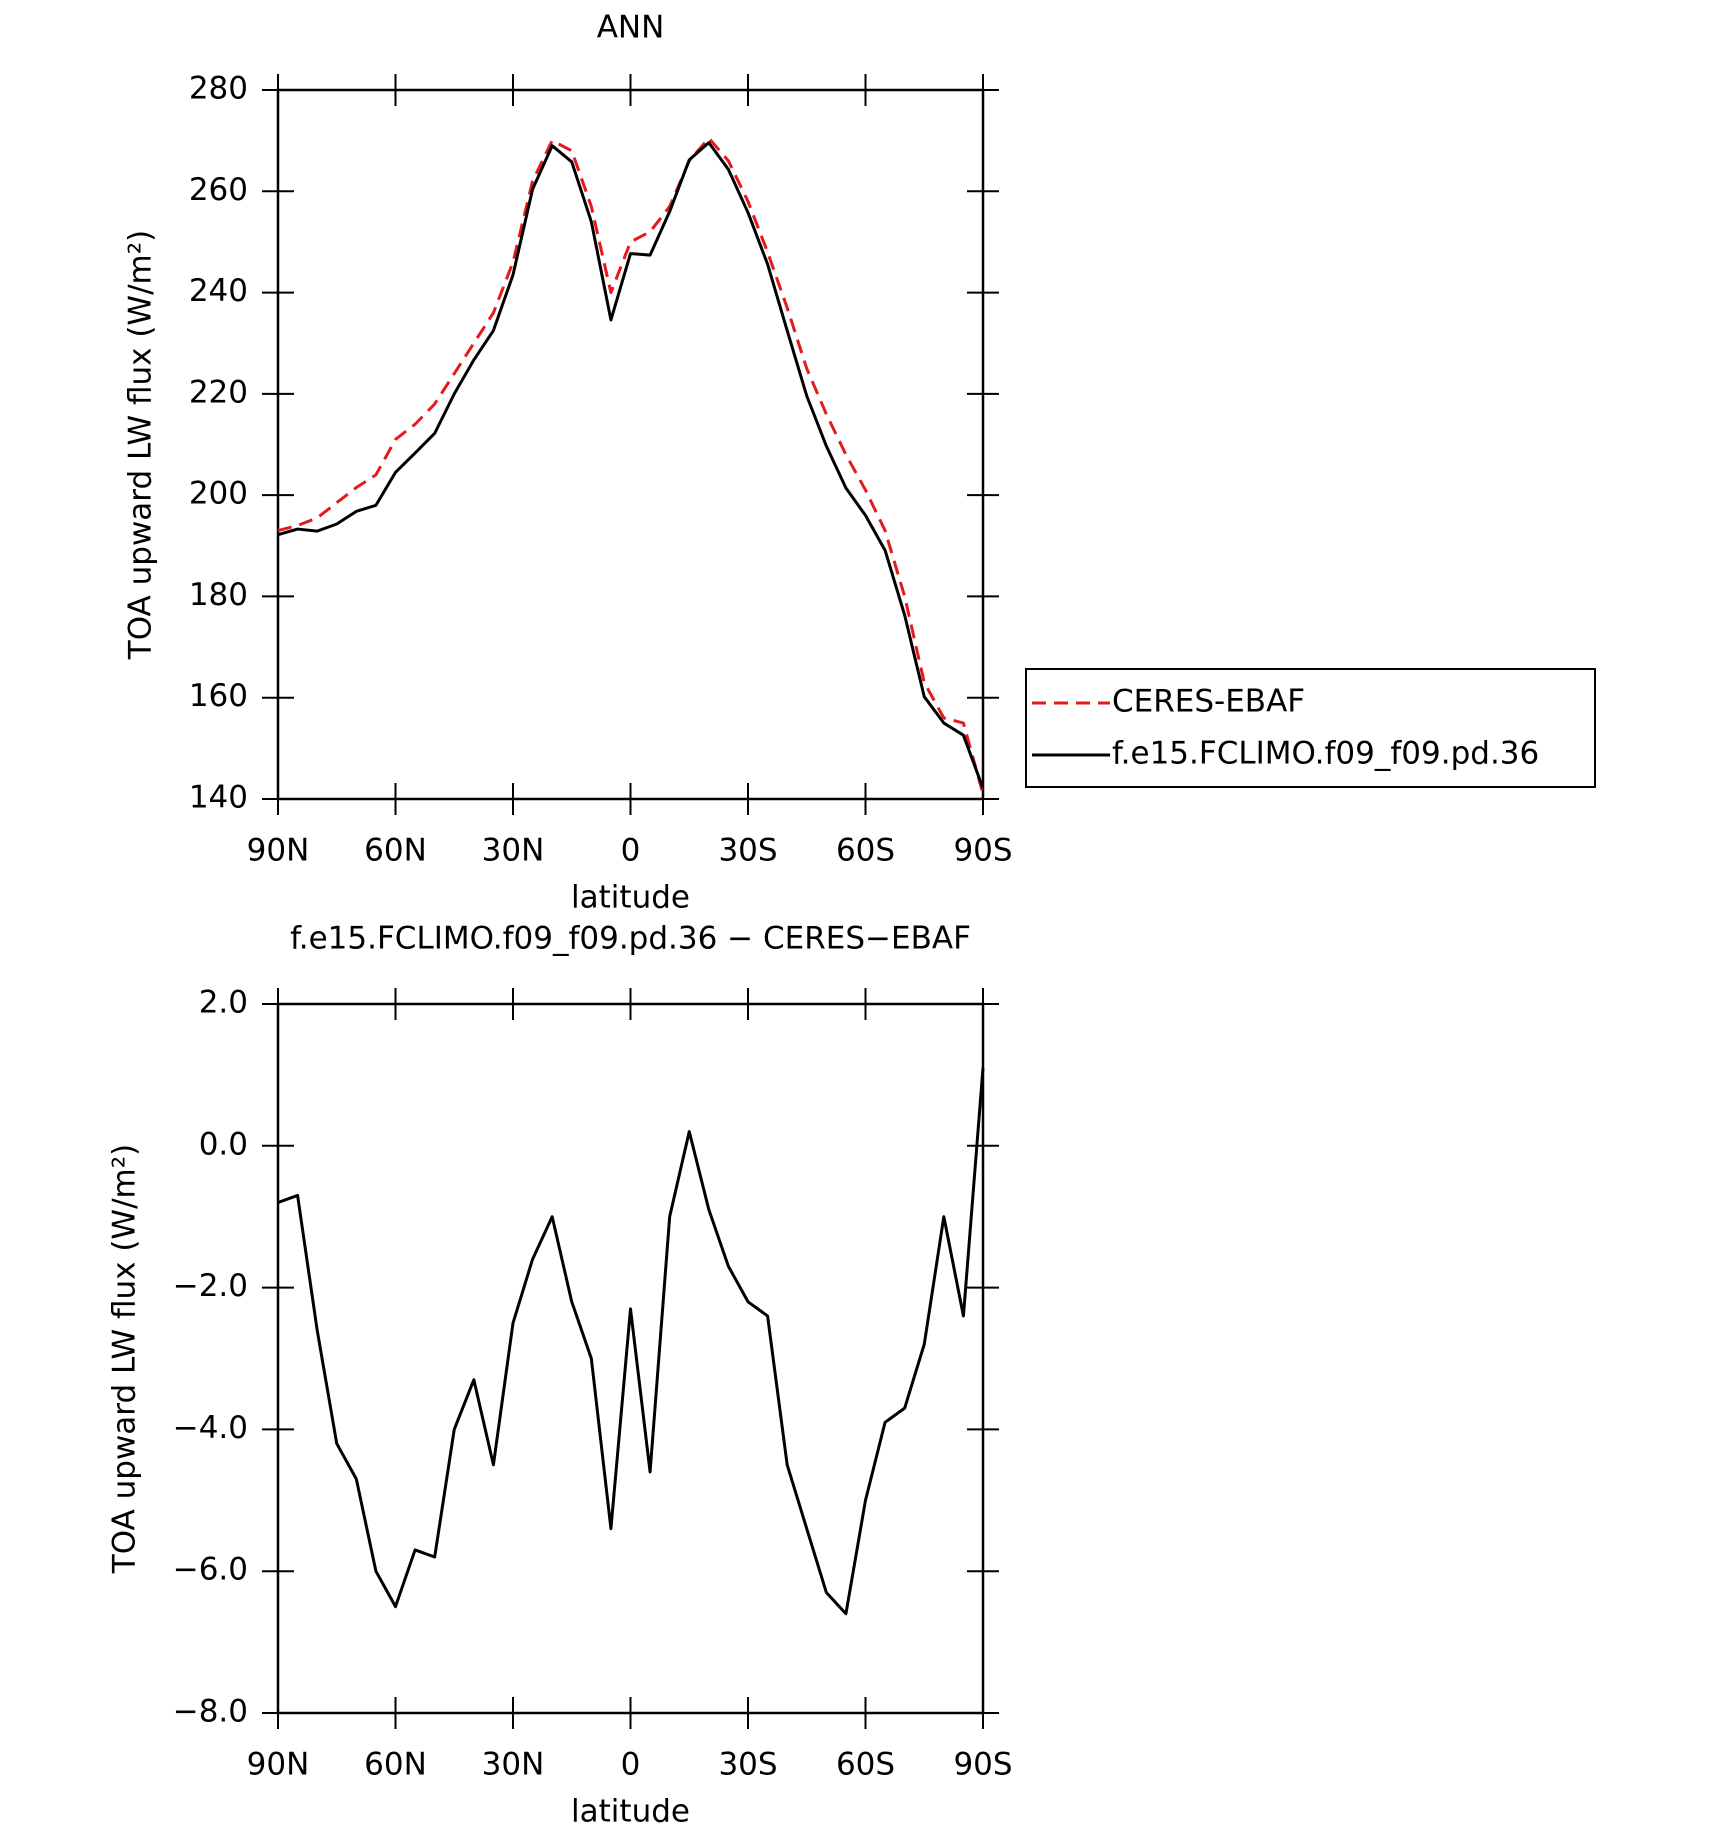  Describe the element at coordinates (218, 798) in the screenshot. I see `y-tick-label: 140` at that location.